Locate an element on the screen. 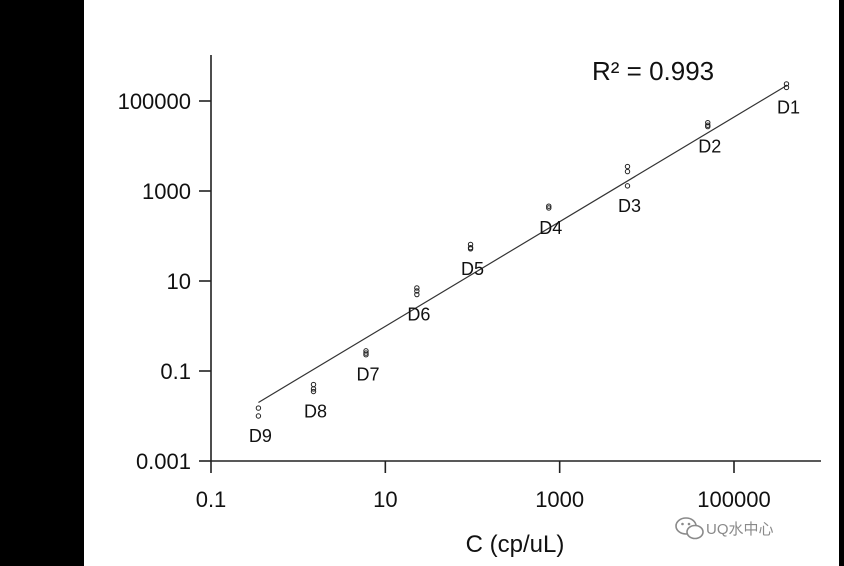  point-label: D6 is located at coordinates (418, 315).